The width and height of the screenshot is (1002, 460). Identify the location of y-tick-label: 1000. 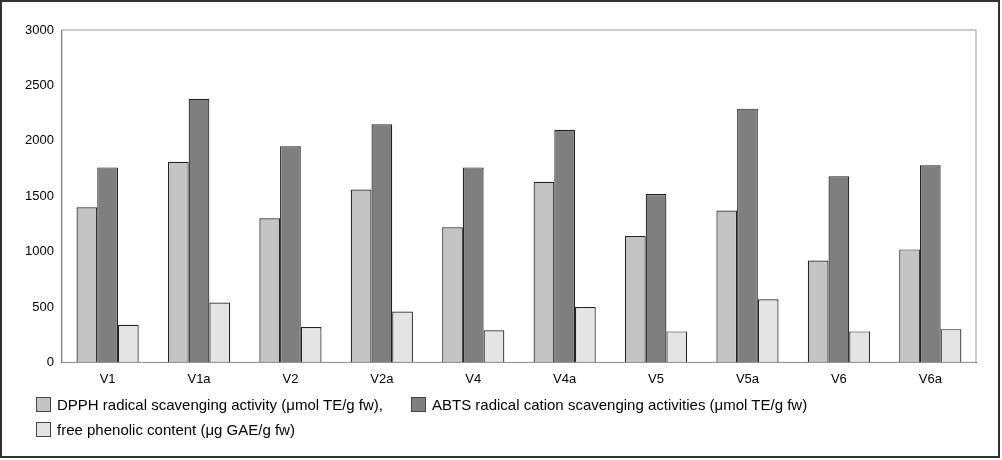
(39, 251).